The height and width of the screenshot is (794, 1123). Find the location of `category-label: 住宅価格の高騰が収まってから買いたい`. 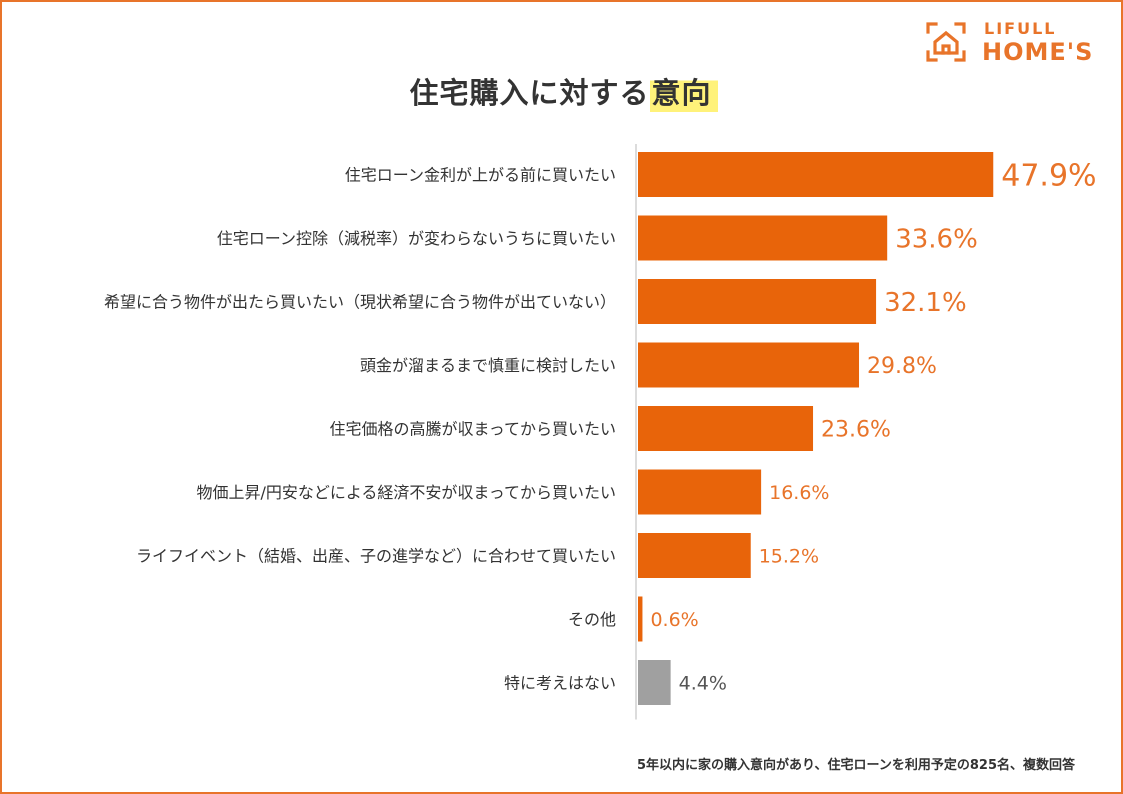

category-label: 住宅価格の高騰が収まってから買いたい is located at coordinates (472, 429).